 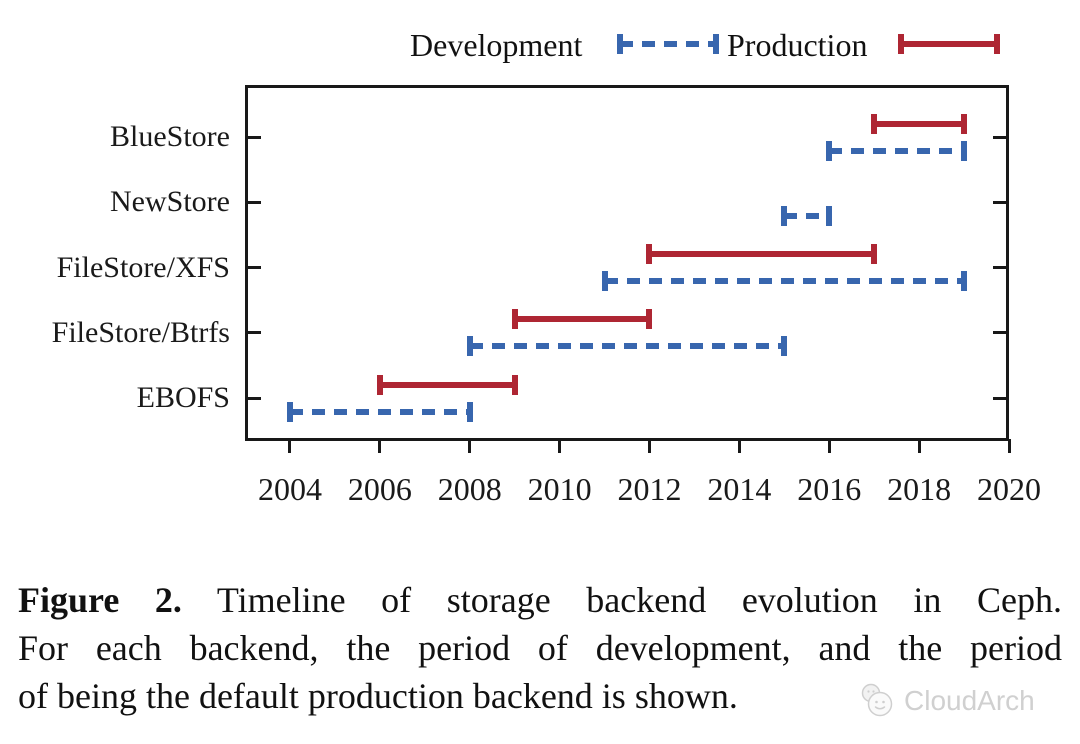 I want to click on bar-production-filestore-xfs-line, so click(x=762, y=254).